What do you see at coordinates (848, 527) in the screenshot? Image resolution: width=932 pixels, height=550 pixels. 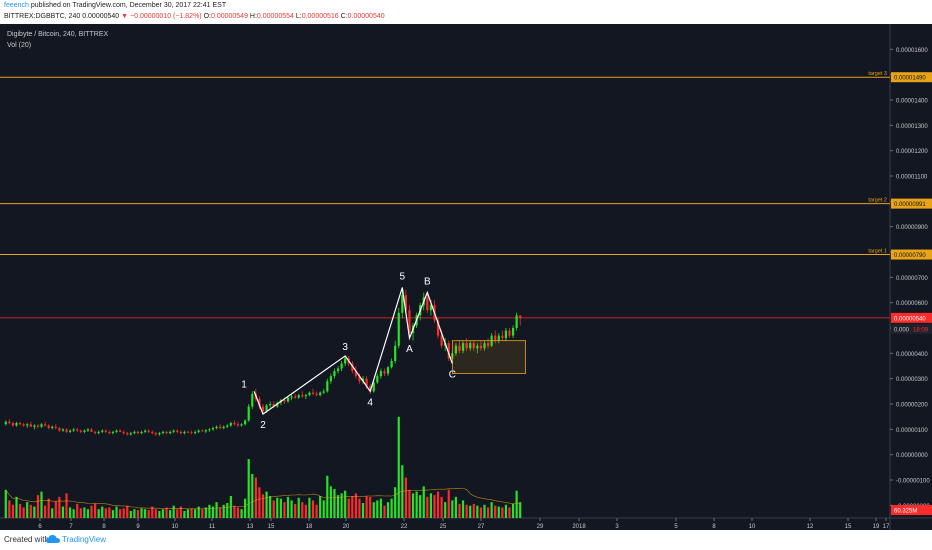 I see `x-tick-label: 15` at bounding box center [848, 527].